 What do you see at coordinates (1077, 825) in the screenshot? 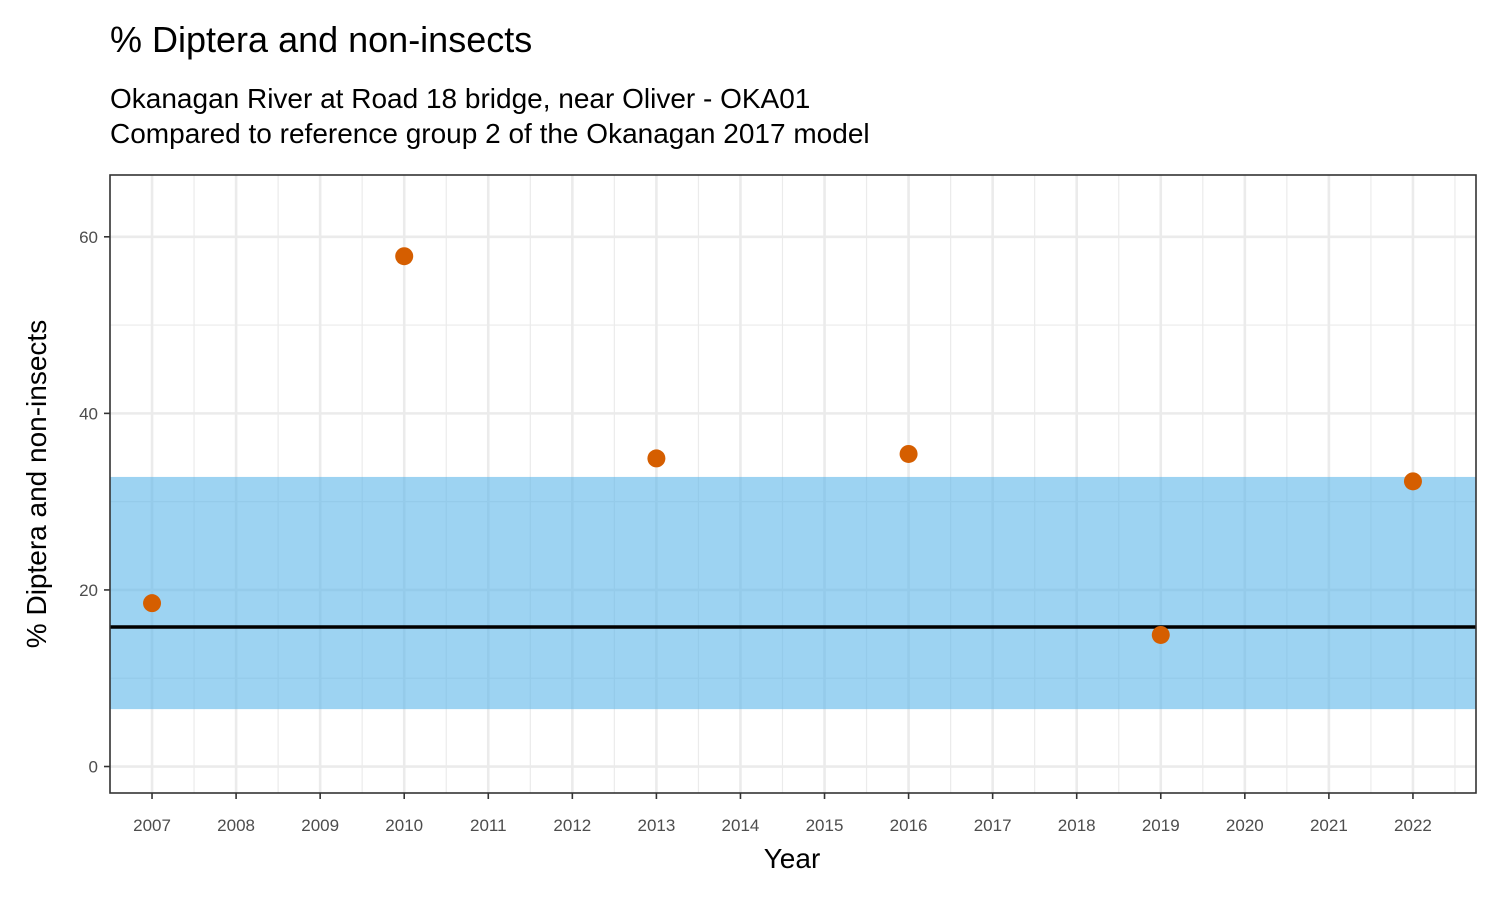
I see `x-tick-label: 2018` at bounding box center [1077, 825].